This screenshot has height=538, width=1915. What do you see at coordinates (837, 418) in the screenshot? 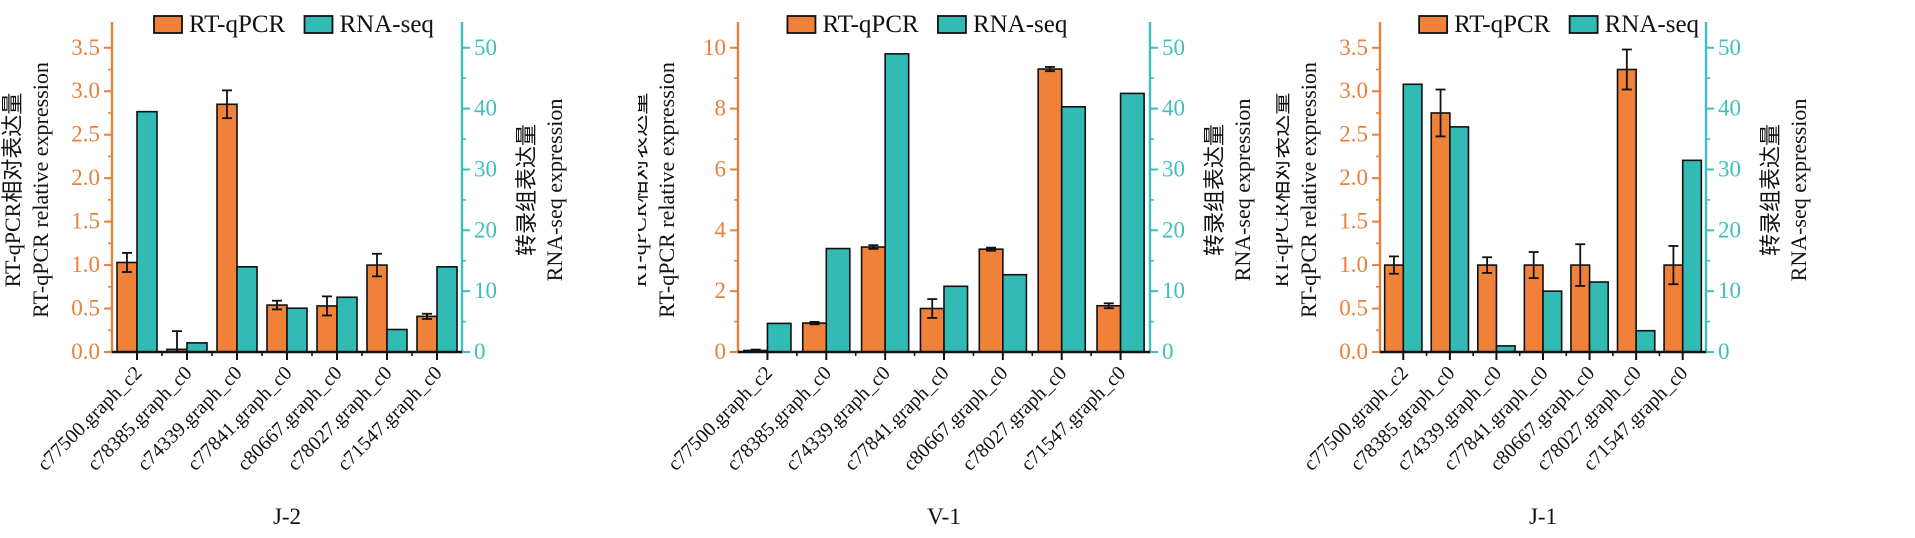
I see `x-tick-label: c74339.graph_c0` at bounding box center [837, 418].